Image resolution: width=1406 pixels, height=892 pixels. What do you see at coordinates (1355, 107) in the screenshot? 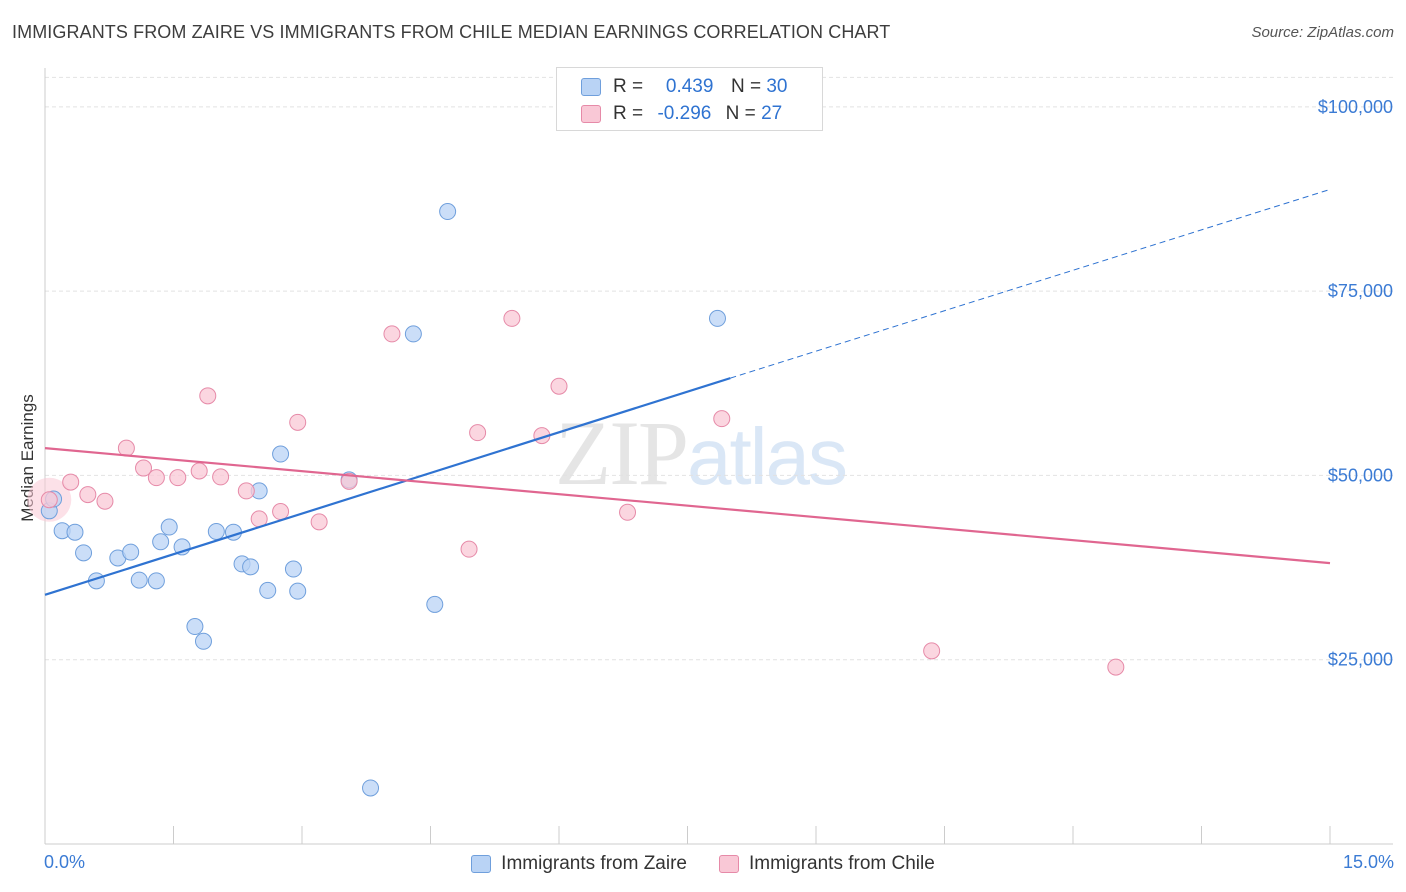
I see `y-tick-label: $100,000` at bounding box center [1355, 107].